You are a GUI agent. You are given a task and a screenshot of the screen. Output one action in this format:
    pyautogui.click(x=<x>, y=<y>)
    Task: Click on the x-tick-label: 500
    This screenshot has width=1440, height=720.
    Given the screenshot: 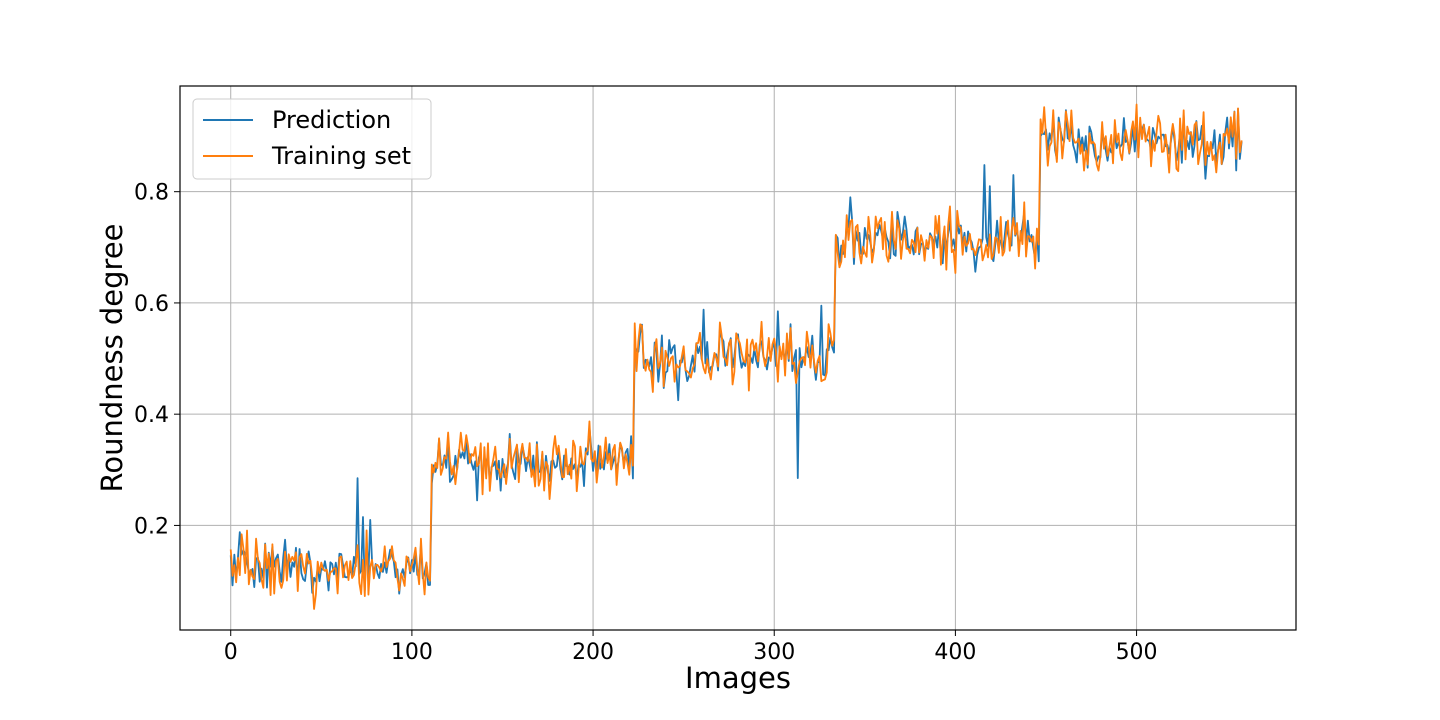 What is the action you would take?
    pyautogui.click(x=1137, y=652)
    